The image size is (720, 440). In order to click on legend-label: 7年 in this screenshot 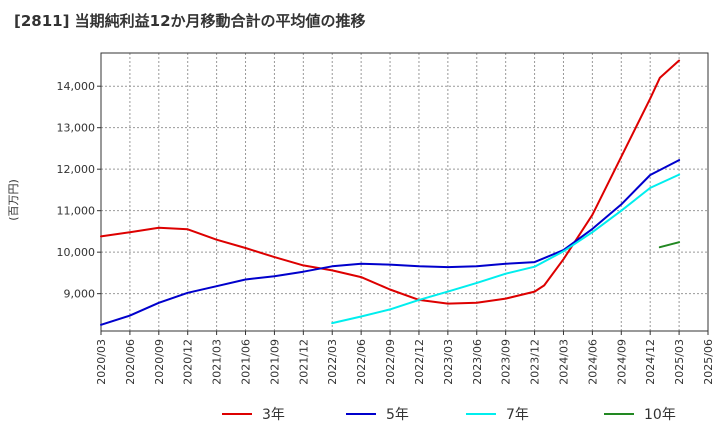, I will do `click(517, 415)`.